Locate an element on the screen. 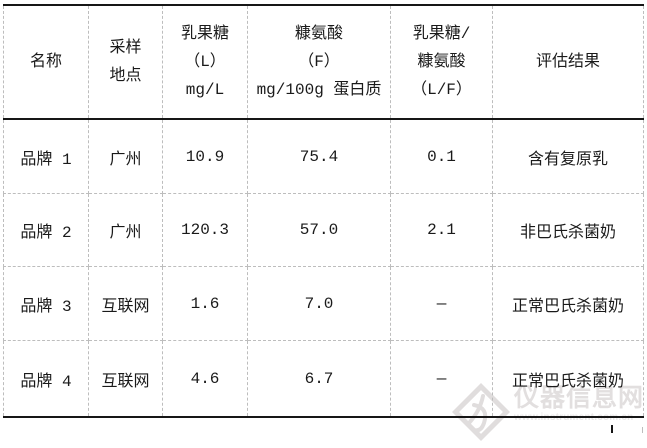 This screenshot has height=448, width=647. cell-brand4-furosine: 6.7 is located at coordinates (319, 379).